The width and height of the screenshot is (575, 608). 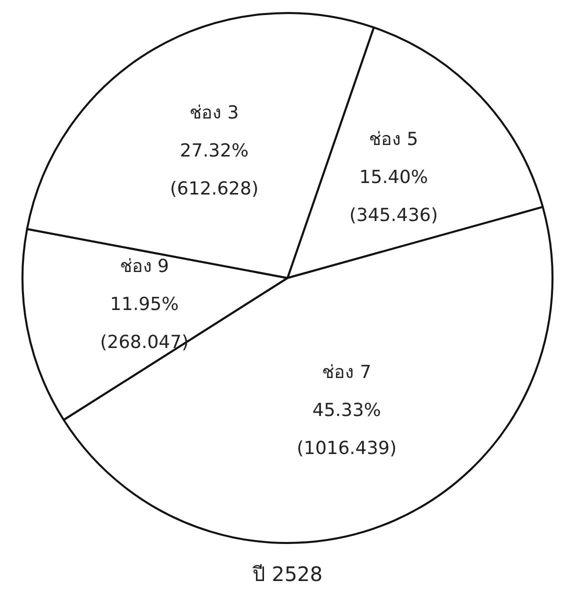 I want to click on slice-label: ช่อง 3, so click(x=214, y=113).